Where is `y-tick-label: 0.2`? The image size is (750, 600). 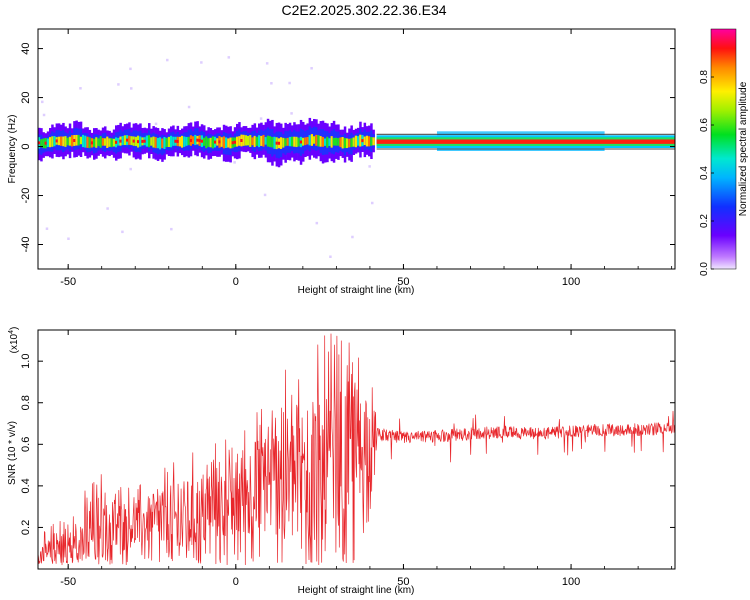
y-tick-label: 0.2 is located at coordinates (26, 527).